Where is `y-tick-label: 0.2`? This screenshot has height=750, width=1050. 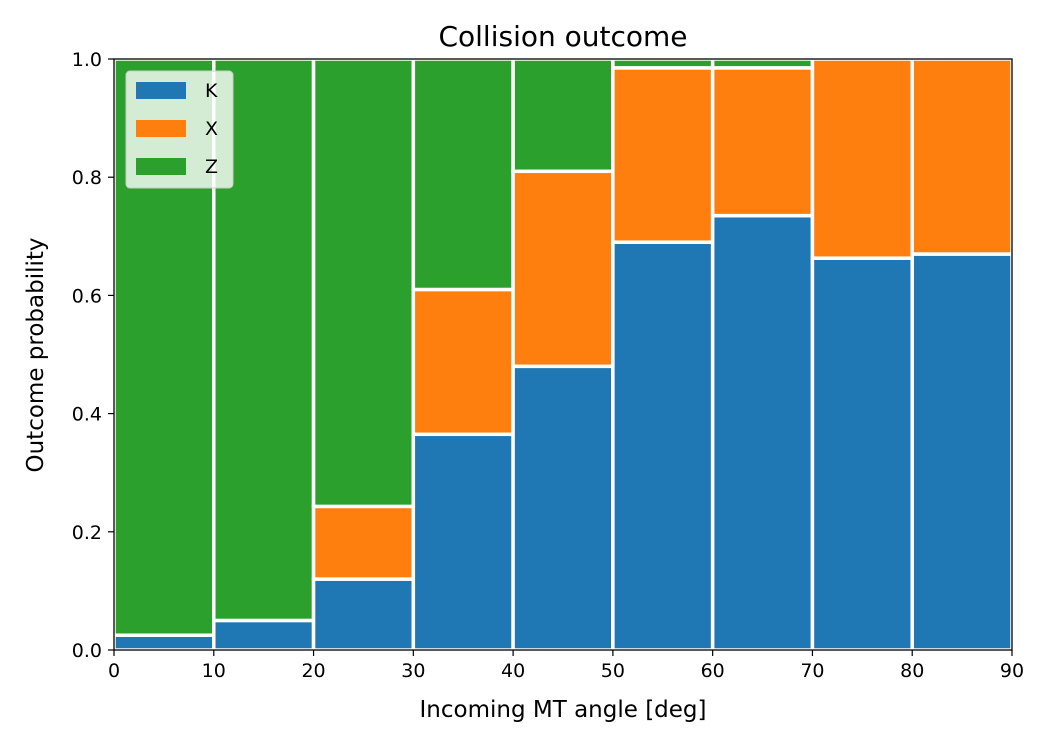
y-tick-label: 0.2 is located at coordinates (87, 533).